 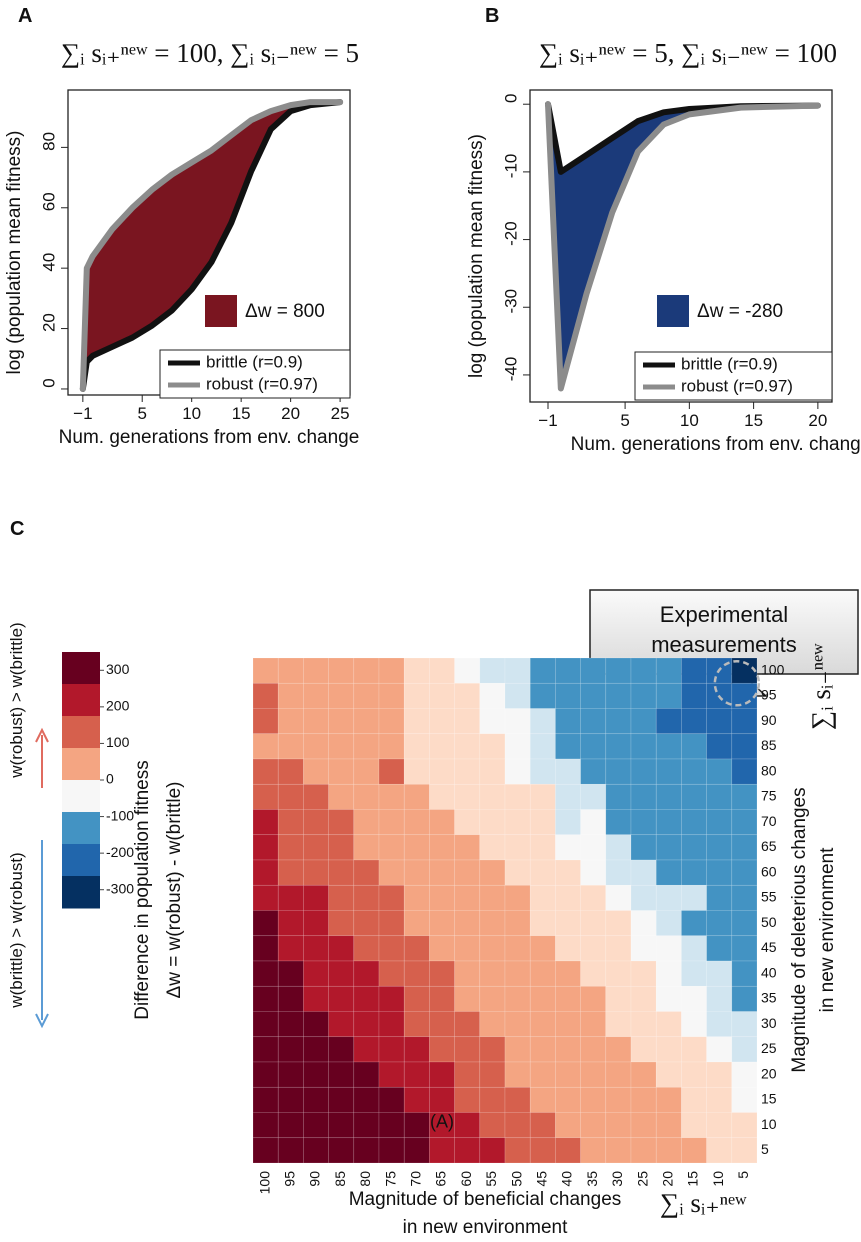 What do you see at coordinates (17, 529) in the screenshot?
I see `panel-label: C` at bounding box center [17, 529].